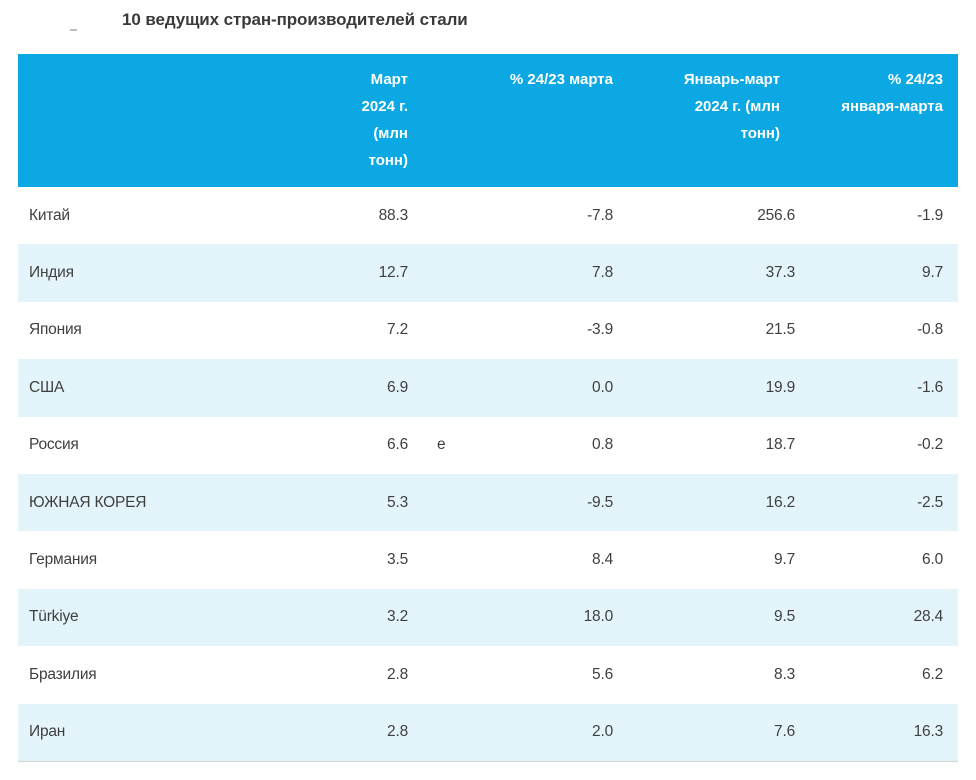  Describe the element at coordinates (780, 502) in the screenshot. I see `cell-jan-mar-value: 16.2` at that location.